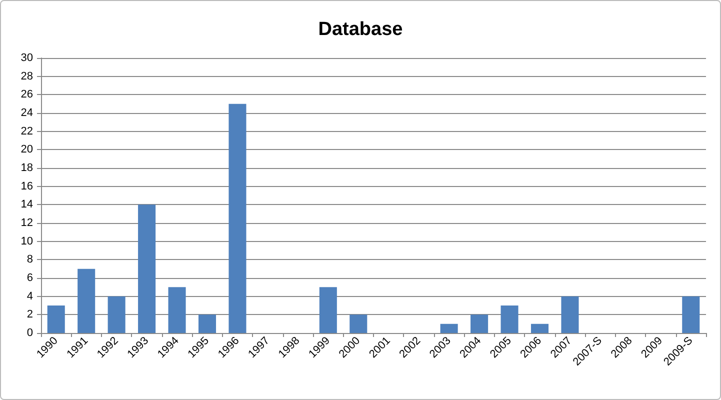  Describe the element at coordinates (26, 186) in the screenshot. I see `y-tick-label: 16` at that location.